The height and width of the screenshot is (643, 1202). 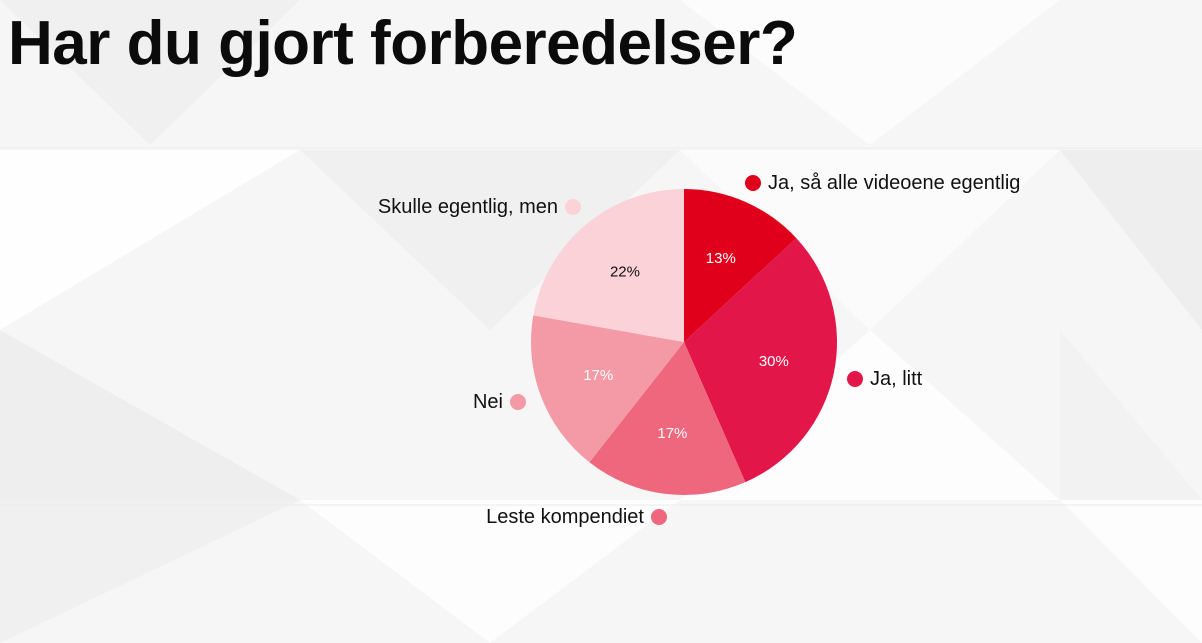 What do you see at coordinates (625, 272) in the screenshot?
I see `slice-value-label-5: 22%` at bounding box center [625, 272].